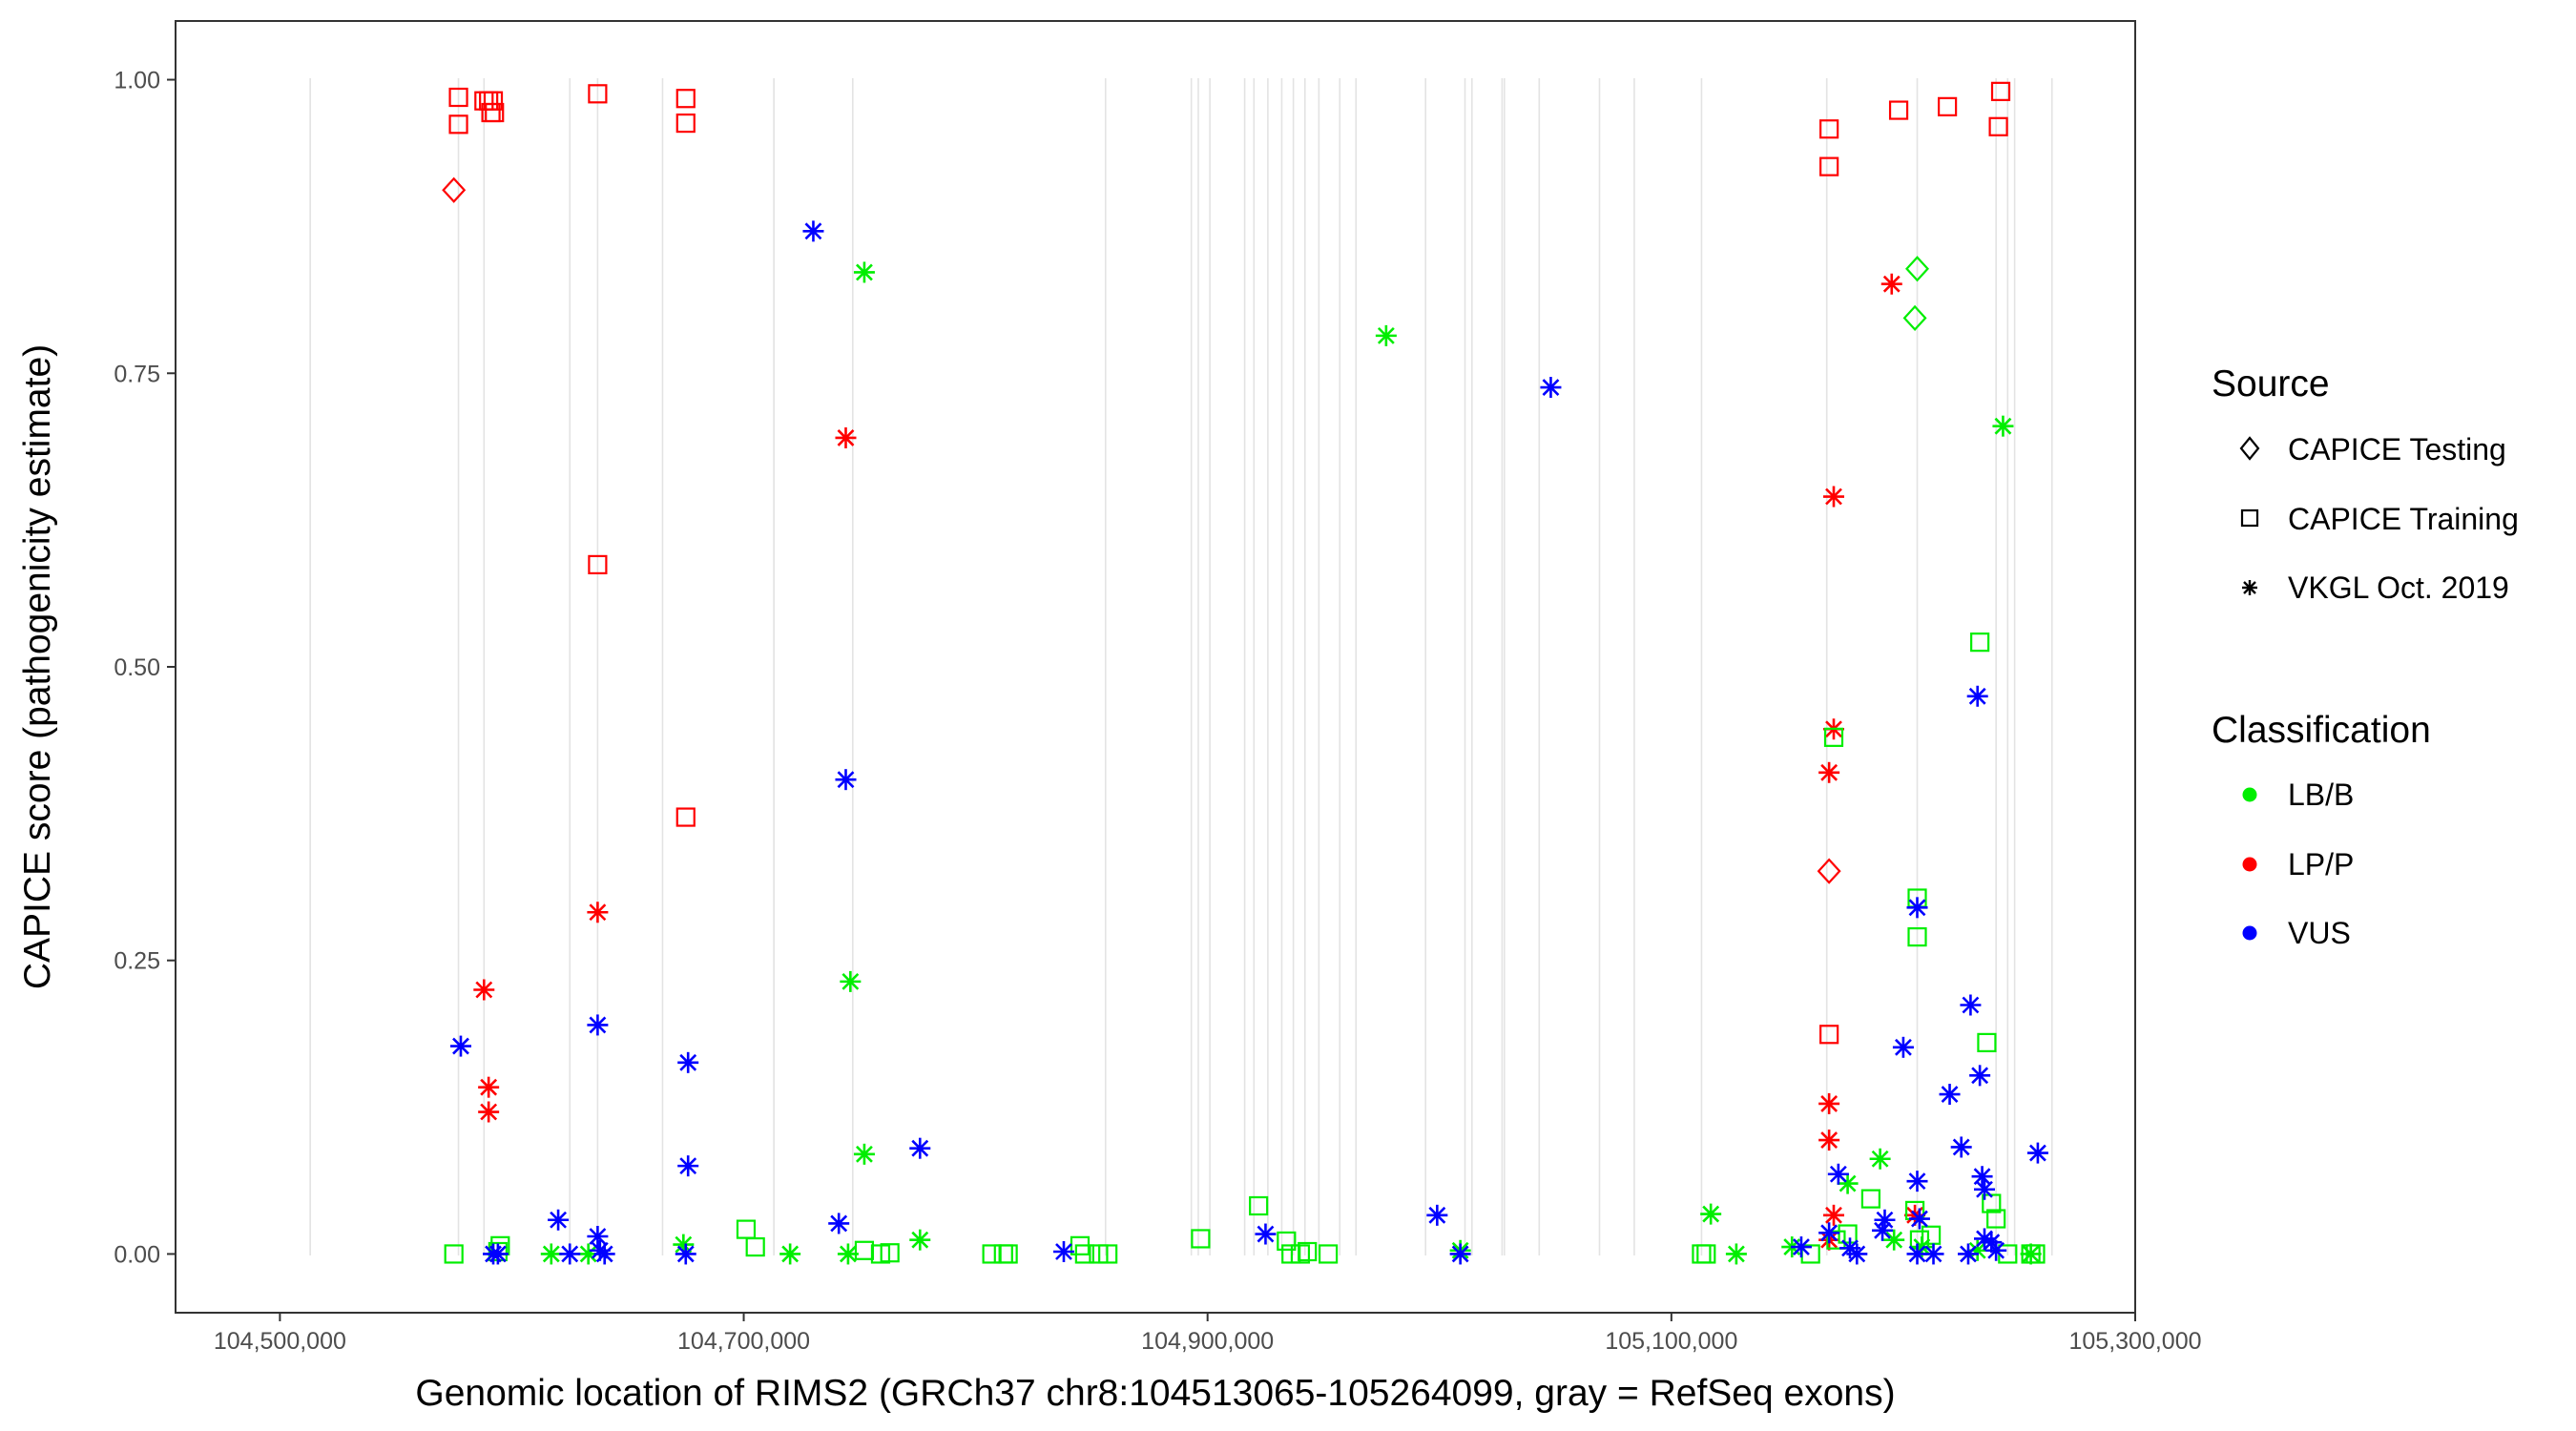  Describe the element at coordinates (2298, 795) in the screenshot. I see `legend-class-lbb: LB/B` at that location.